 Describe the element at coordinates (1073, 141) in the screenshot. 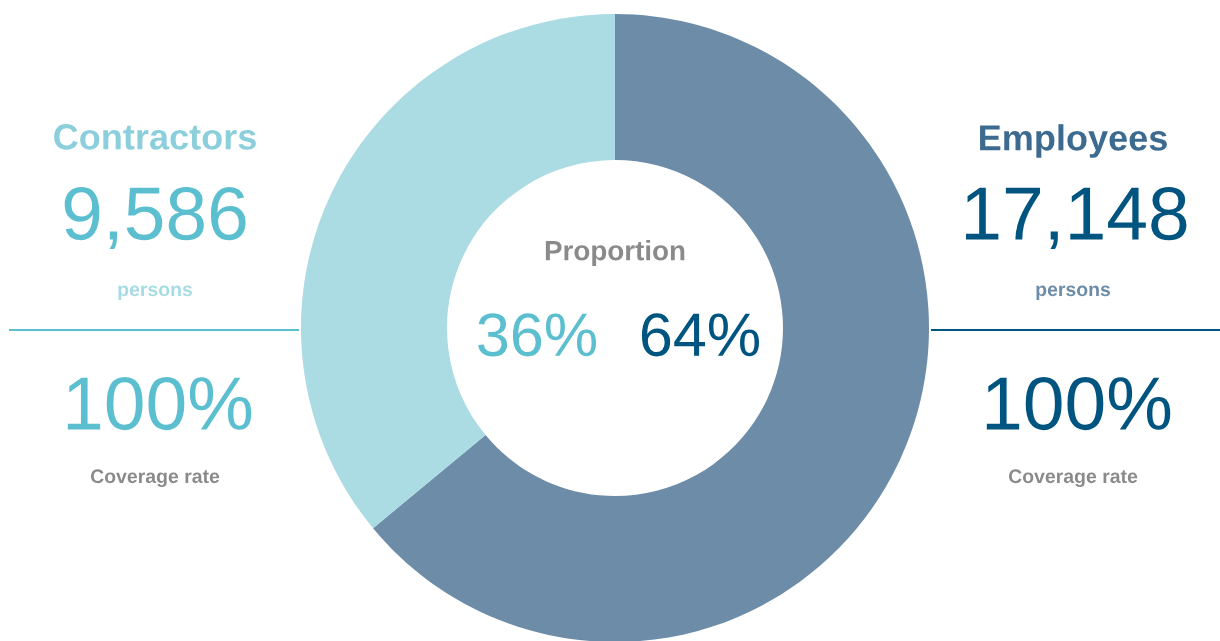

I see `slice-label: Employees` at that location.